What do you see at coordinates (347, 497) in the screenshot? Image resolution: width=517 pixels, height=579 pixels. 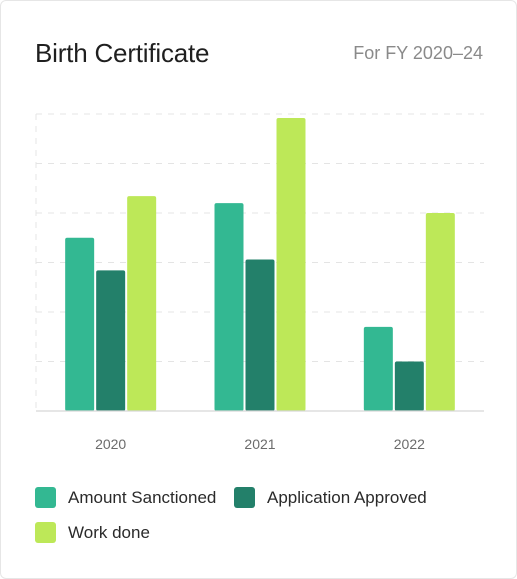 I see `legend-label: Application Approved` at bounding box center [347, 497].